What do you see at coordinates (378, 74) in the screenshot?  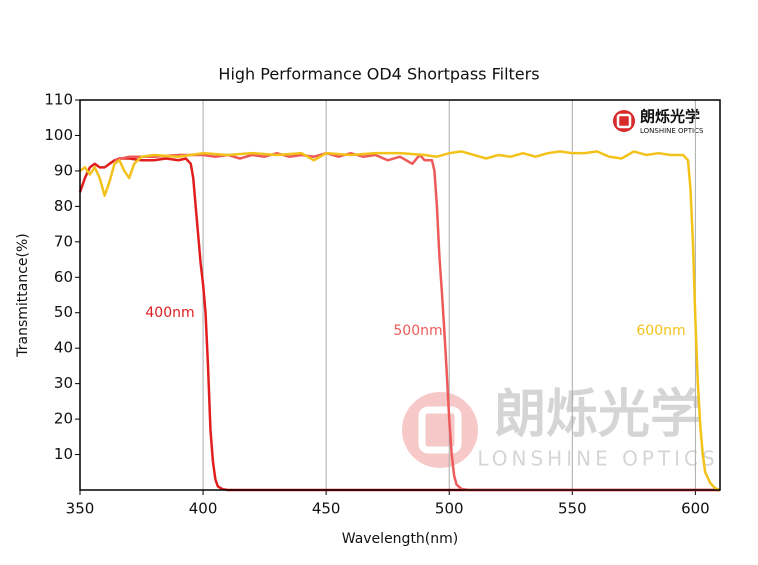 I see `chart-title: High Performance OD4 Shortpass Filters` at bounding box center [378, 74].